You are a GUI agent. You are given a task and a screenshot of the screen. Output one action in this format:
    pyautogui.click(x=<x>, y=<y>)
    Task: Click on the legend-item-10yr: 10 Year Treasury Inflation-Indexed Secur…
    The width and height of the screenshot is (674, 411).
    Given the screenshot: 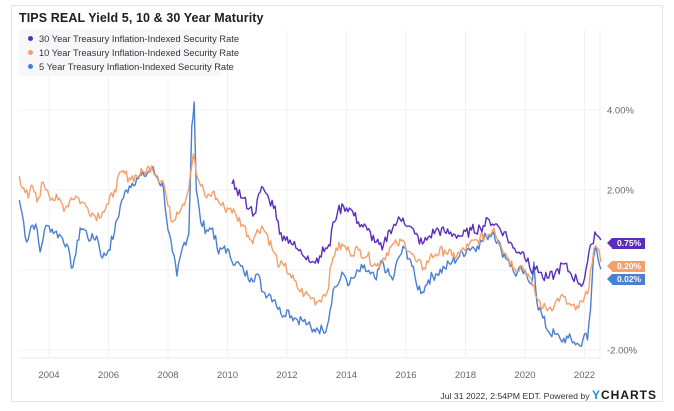 What is the action you would take?
    pyautogui.click(x=133, y=53)
    